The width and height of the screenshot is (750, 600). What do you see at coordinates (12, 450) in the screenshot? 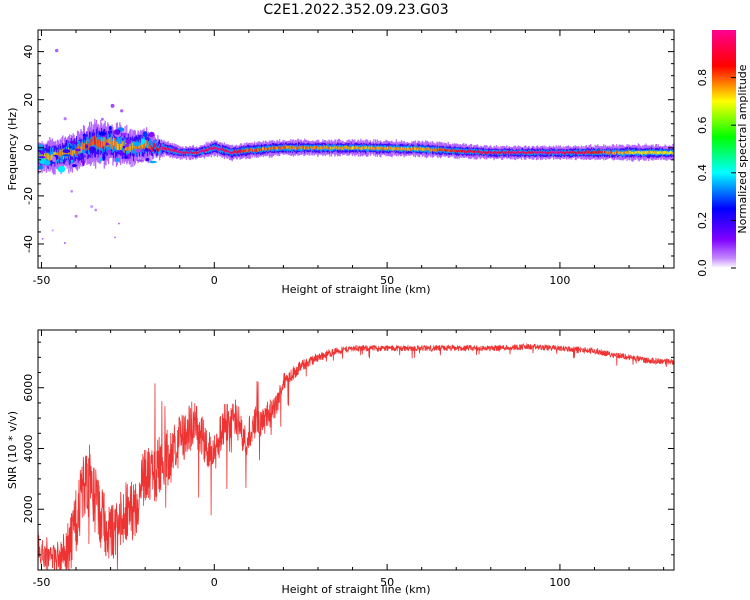
I see `snr-y-axis-label: SNR (10 * v/v)` at bounding box center [12, 450].